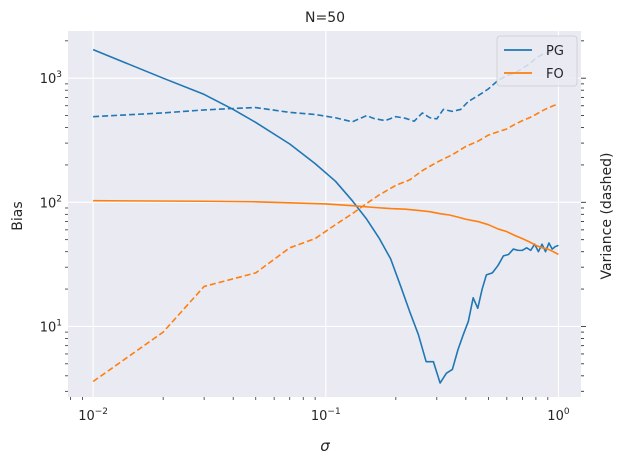 This screenshot has width=623, height=464. What do you see at coordinates (555, 51) in the screenshot?
I see `legend-label-pg: PG` at bounding box center [555, 51].